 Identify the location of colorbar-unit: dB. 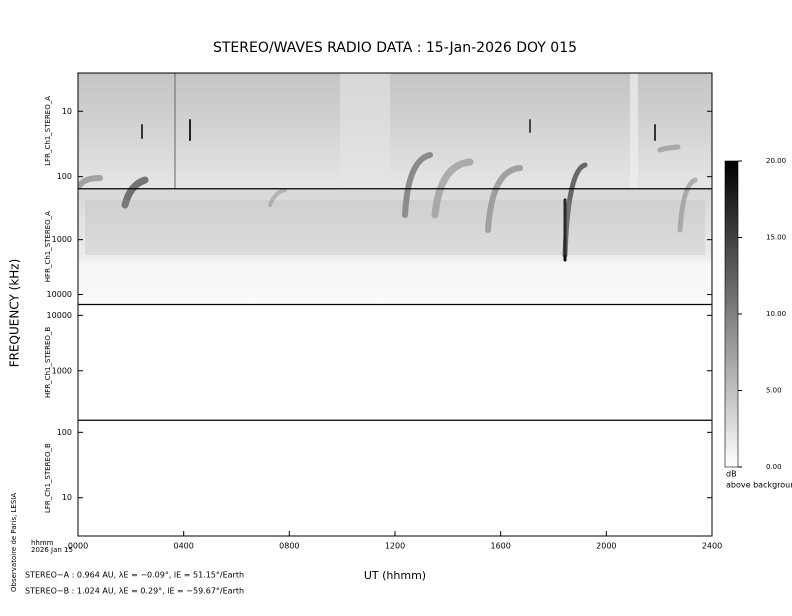
(731, 474).